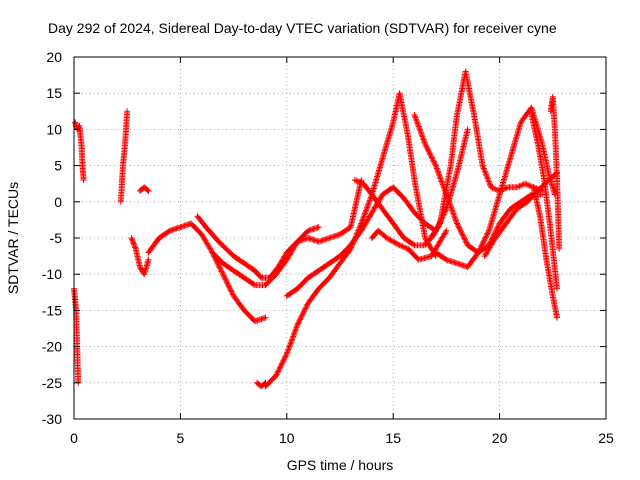 This screenshot has height=480, width=640. What do you see at coordinates (606, 438) in the screenshot?
I see `x-tick-label: 25` at bounding box center [606, 438].